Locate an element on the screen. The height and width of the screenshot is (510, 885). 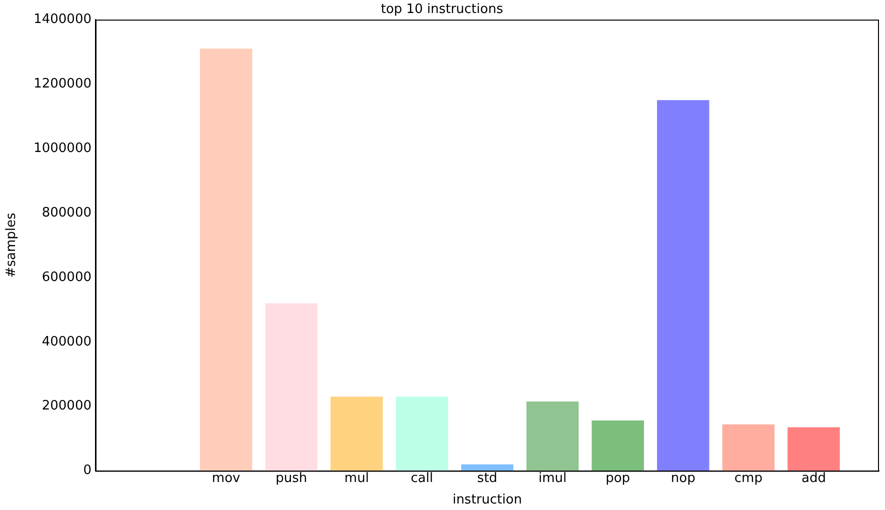
y-tick-label: 200000 is located at coordinates (67, 406).